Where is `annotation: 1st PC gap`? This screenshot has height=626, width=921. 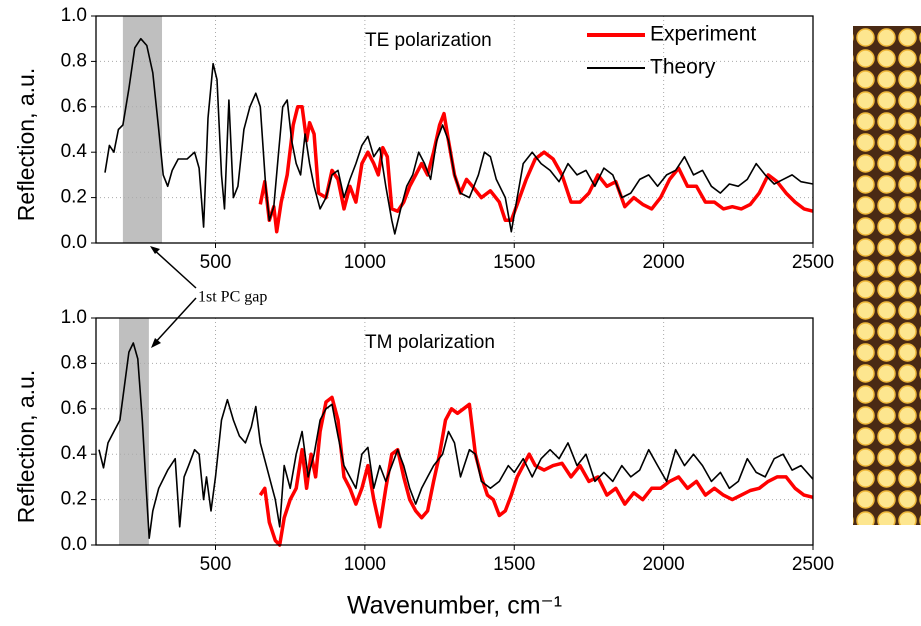 annotation: 1st PC gap is located at coordinates (232, 297).